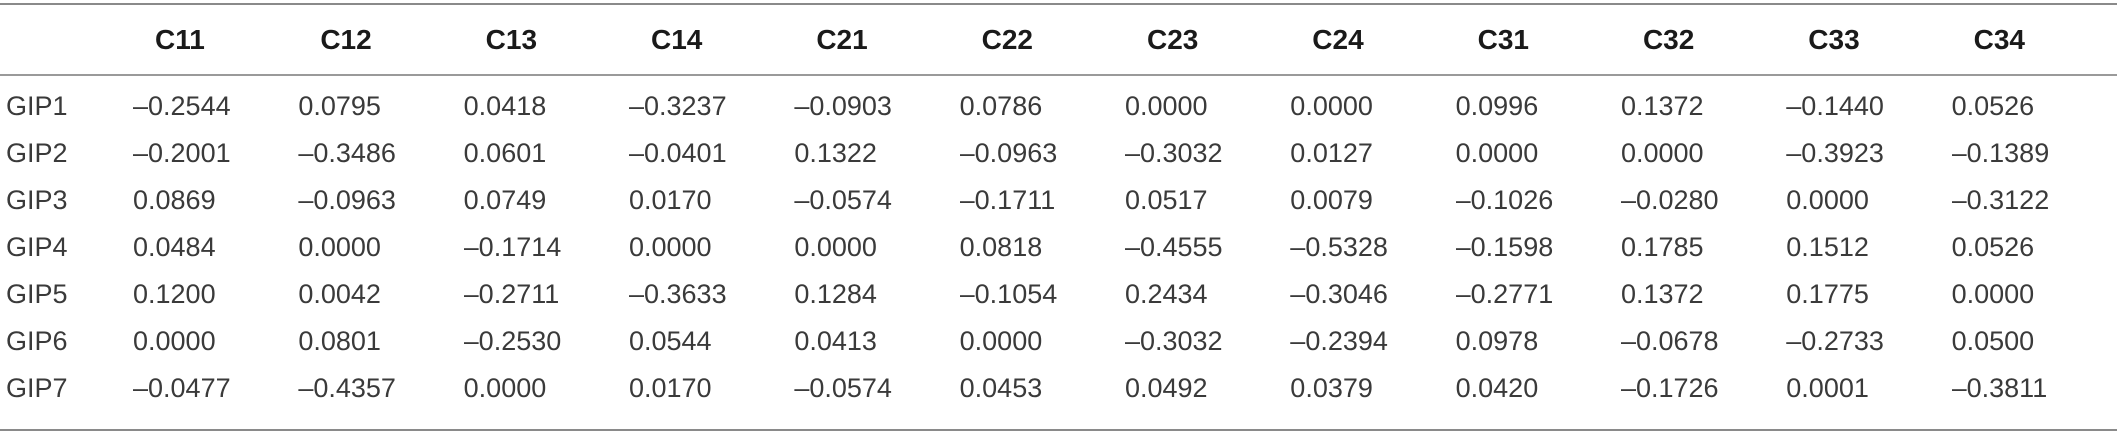  What do you see at coordinates (505, 153) in the screenshot?
I see `table-cell: 0.0601` at bounding box center [505, 153].